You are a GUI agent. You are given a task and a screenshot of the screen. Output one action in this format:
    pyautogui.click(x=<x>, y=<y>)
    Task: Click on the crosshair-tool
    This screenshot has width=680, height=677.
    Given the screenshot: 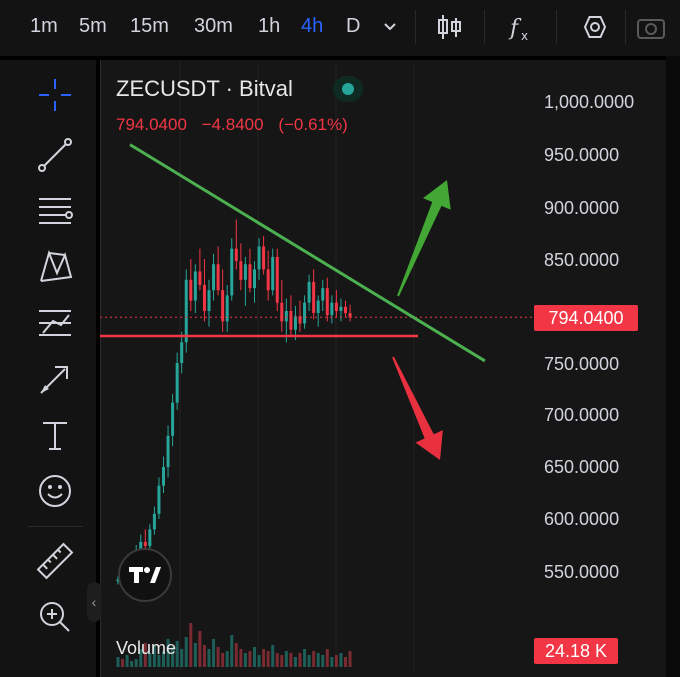 What is the action you would take?
    pyautogui.click(x=55, y=95)
    